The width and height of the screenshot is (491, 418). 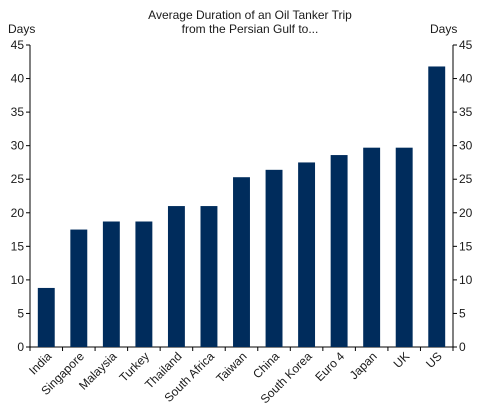 What do you see at coordinates (466, 179) in the screenshot?
I see `right-y-tick-label: 25` at bounding box center [466, 179].